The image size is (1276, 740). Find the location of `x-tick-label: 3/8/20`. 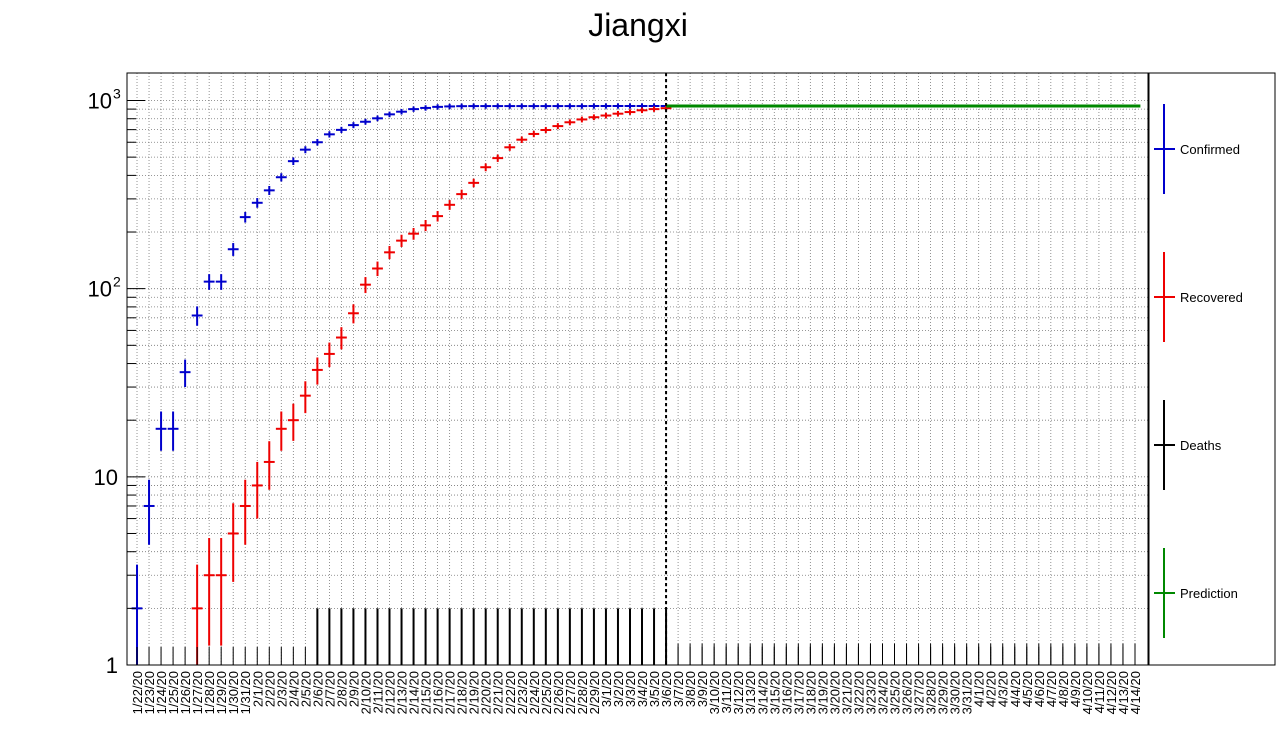

x-tick-label: 3/8/20 is located at coordinates (690, 689).